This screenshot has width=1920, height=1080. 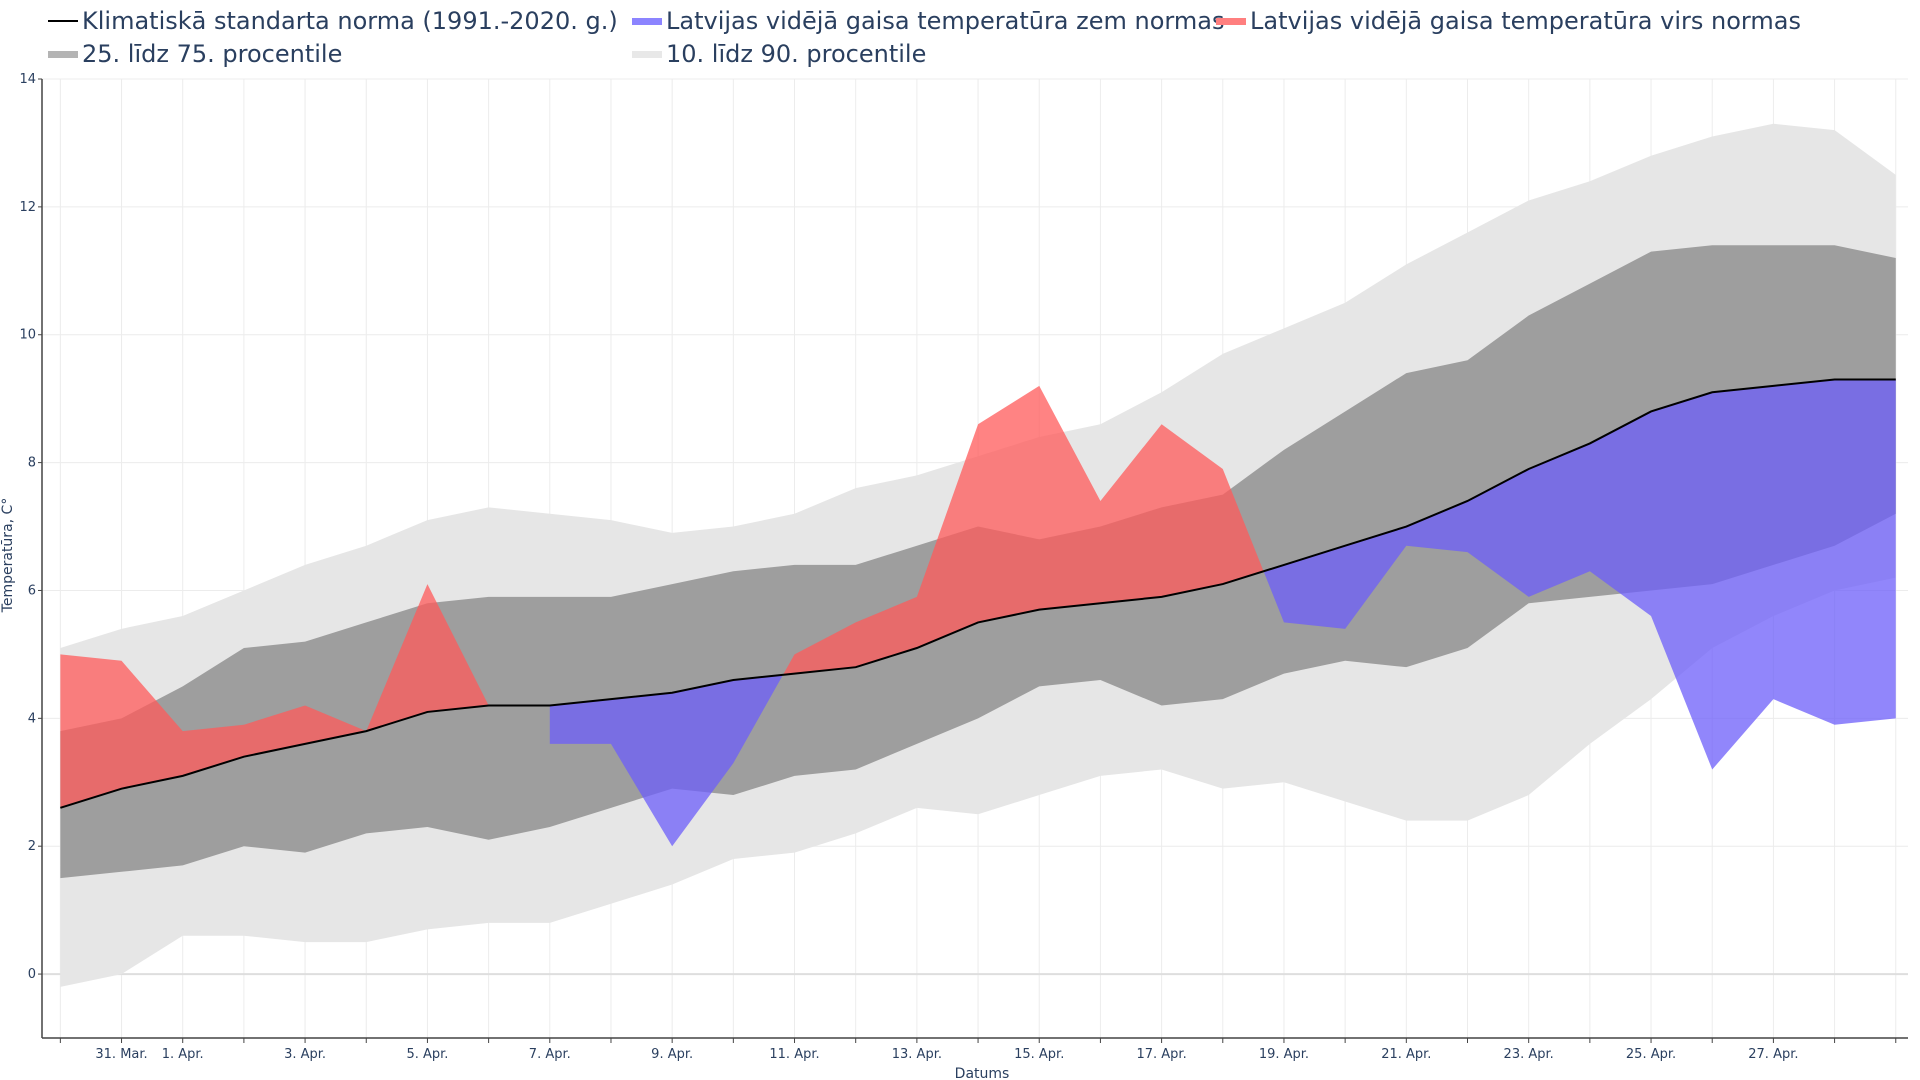 I want to click on y-tick-label: 8, so click(x=32, y=463).